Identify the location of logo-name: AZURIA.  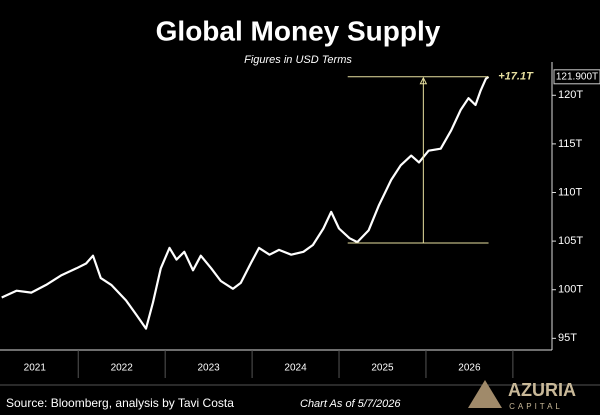
(542, 390).